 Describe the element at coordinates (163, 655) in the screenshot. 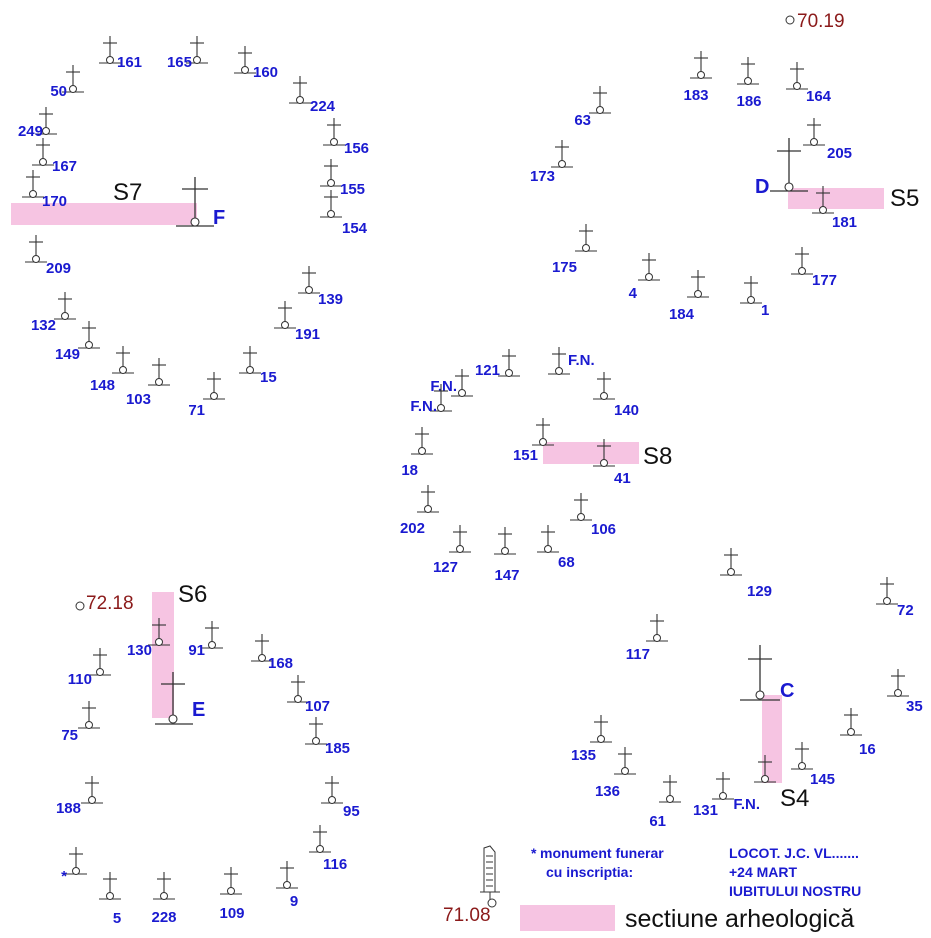

I see `section-rect-s6` at that location.